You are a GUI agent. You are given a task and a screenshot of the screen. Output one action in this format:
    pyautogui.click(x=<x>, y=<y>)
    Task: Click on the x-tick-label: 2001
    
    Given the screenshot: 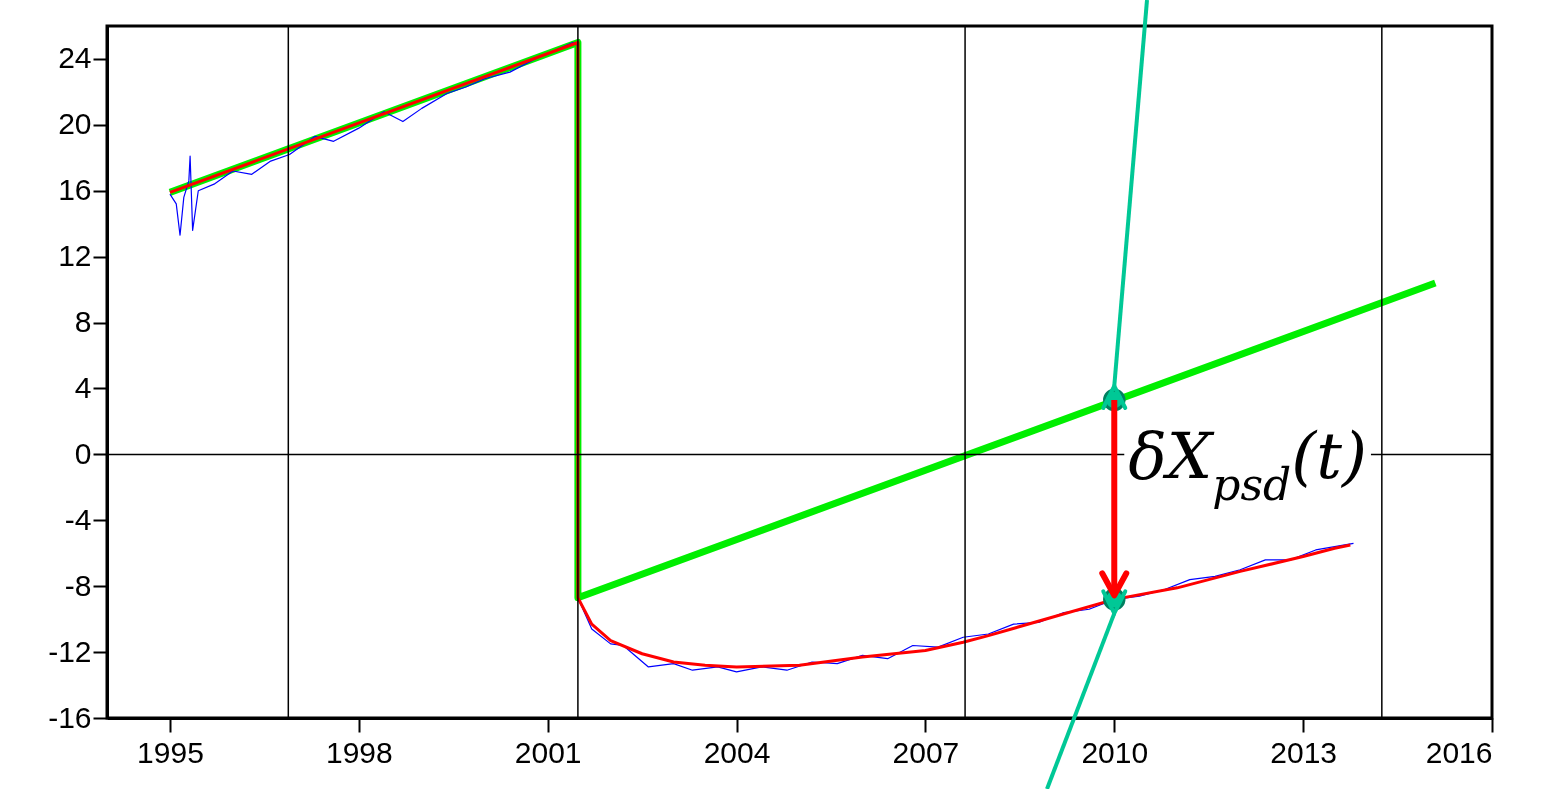 What is the action you would take?
    pyautogui.click(x=548, y=752)
    